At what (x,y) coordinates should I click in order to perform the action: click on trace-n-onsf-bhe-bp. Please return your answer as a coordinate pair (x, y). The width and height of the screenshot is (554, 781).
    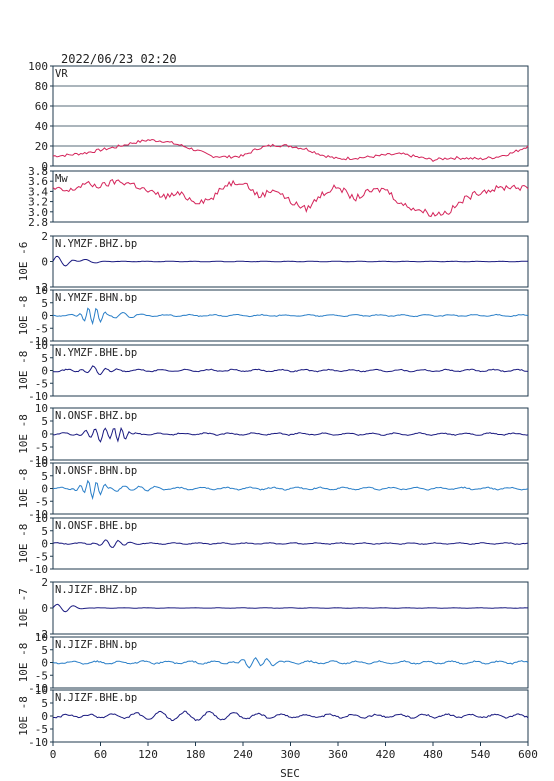
    Looking at the image, I should click on (290, 543).